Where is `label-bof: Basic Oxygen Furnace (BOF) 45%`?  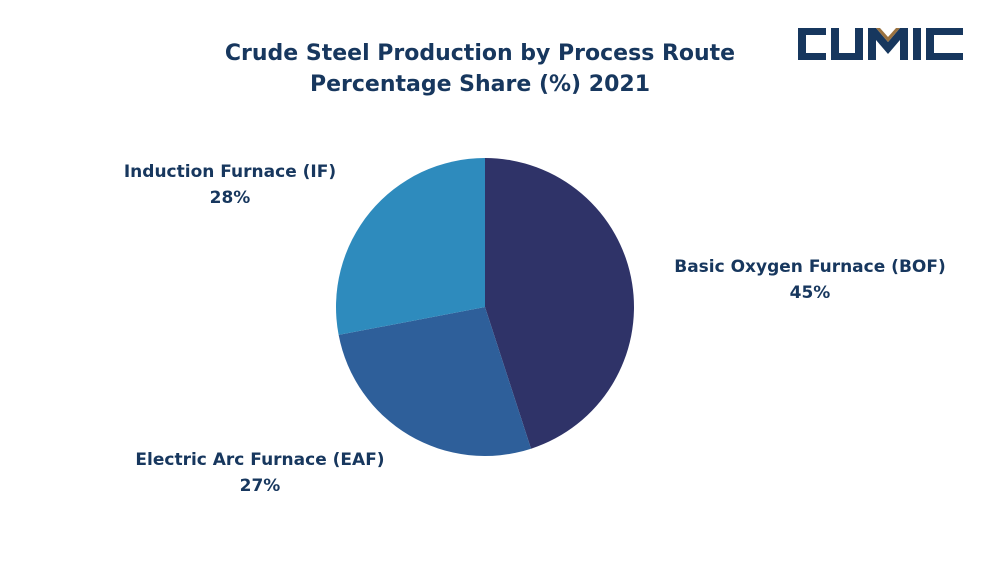
label-bof: Basic Oxygen Furnace (BOF) 45% is located at coordinates (810, 280).